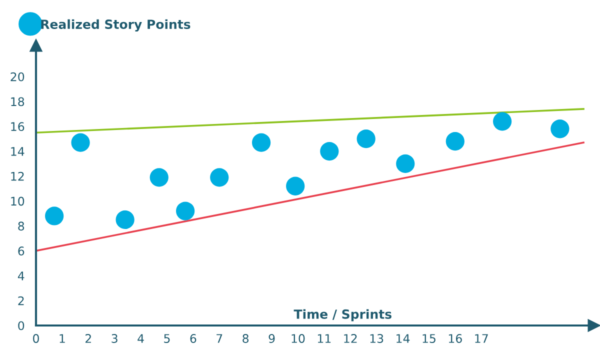  What do you see at coordinates (403, 338) in the screenshot?
I see `x-tick-label: 14` at bounding box center [403, 338].